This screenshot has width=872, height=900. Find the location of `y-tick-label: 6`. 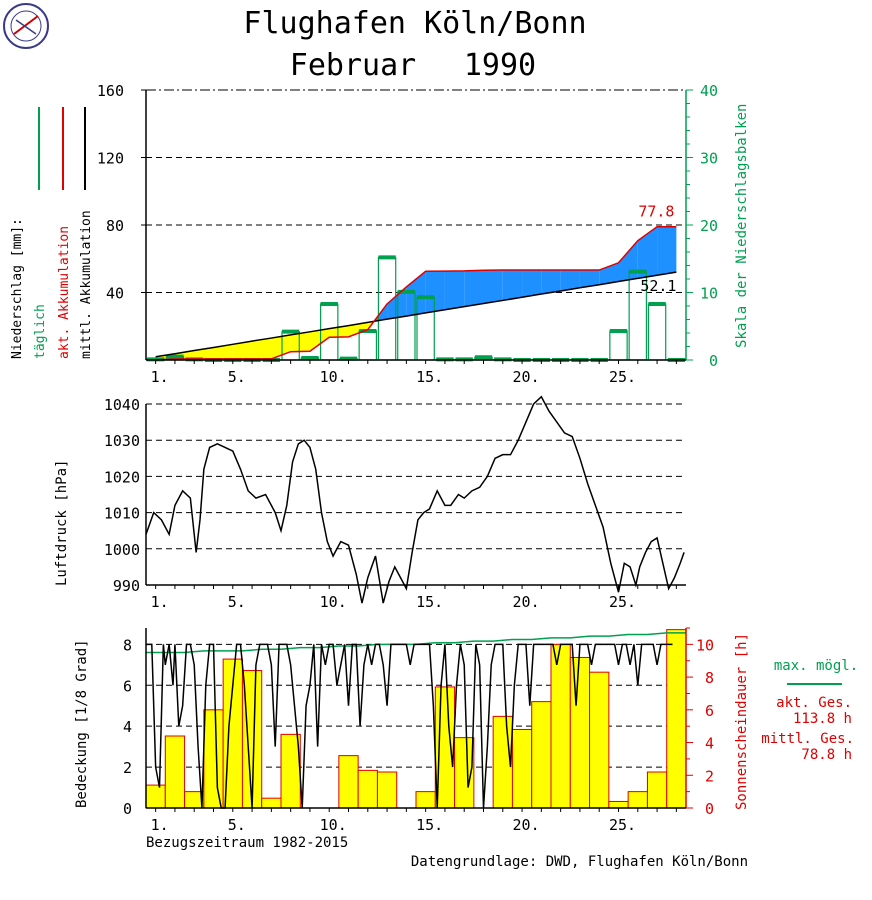

y-tick-label: 6 is located at coordinates (127, 686).